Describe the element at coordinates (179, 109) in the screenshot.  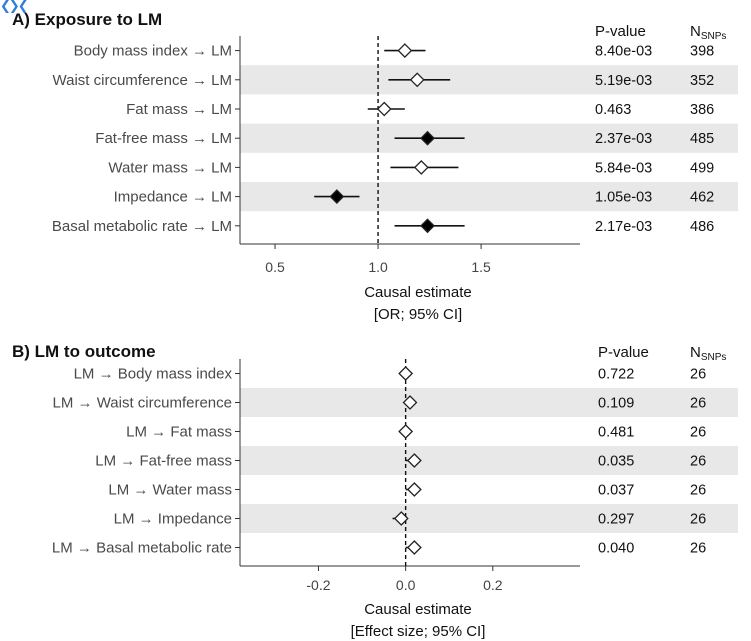
I see `row-label: Fat mass → LM` at that location.